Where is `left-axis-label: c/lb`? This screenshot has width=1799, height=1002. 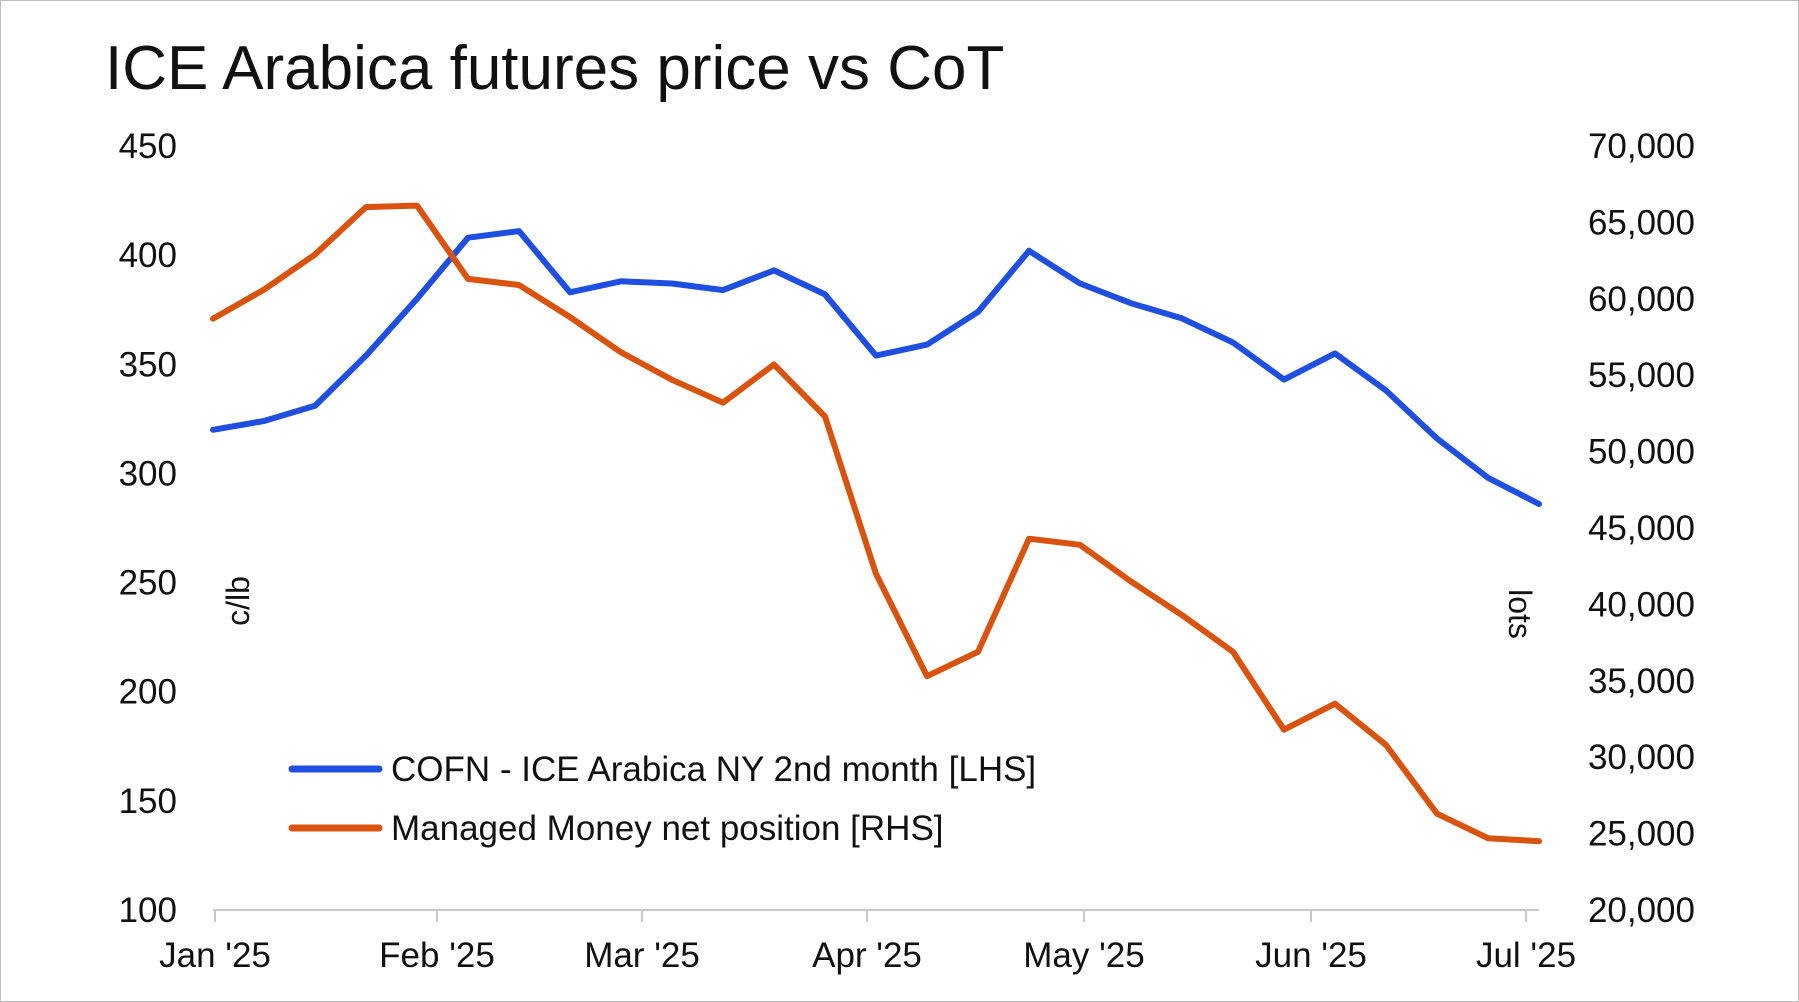 left-axis-label: c/lb is located at coordinates (238, 601).